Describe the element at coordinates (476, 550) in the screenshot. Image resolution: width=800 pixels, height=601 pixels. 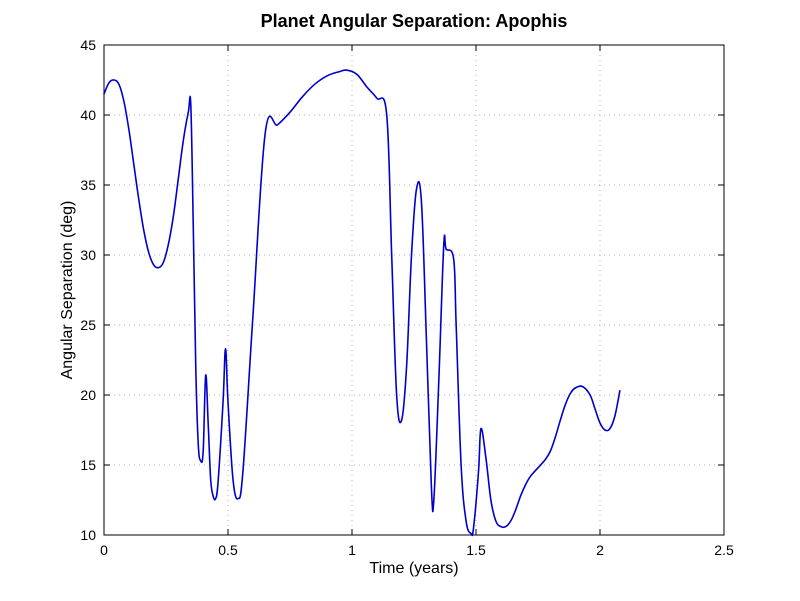
I see `x-tick-label: 1.5` at that location.